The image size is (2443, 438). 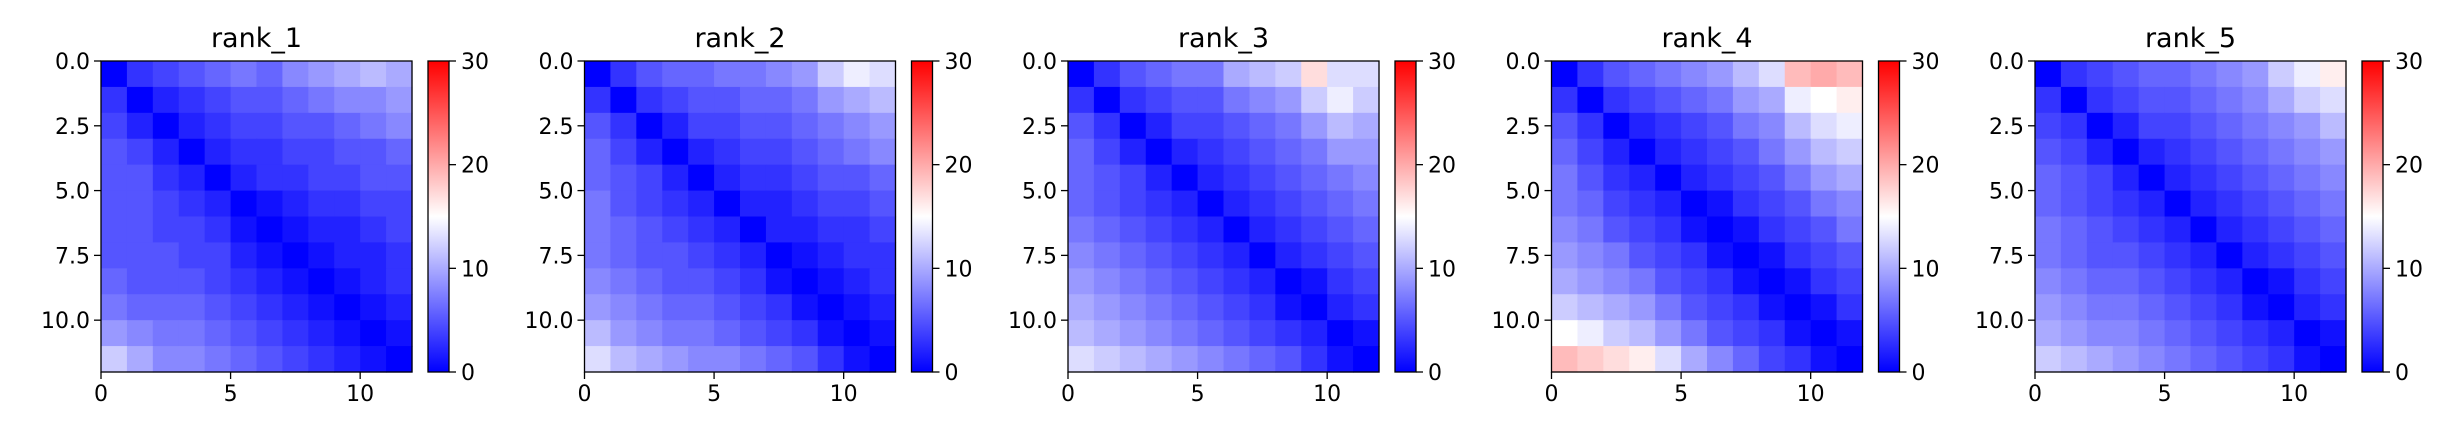 What do you see at coordinates (556, 127) in the screenshot?
I see `y-tick-label: 2.5` at bounding box center [556, 127].